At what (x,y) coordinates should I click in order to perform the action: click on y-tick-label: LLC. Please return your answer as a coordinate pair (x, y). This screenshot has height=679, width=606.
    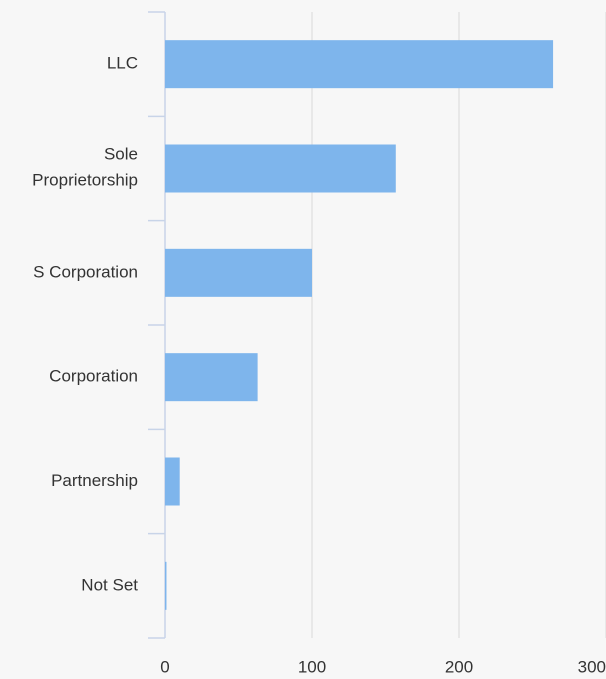
    Looking at the image, I should click on (122, 63).